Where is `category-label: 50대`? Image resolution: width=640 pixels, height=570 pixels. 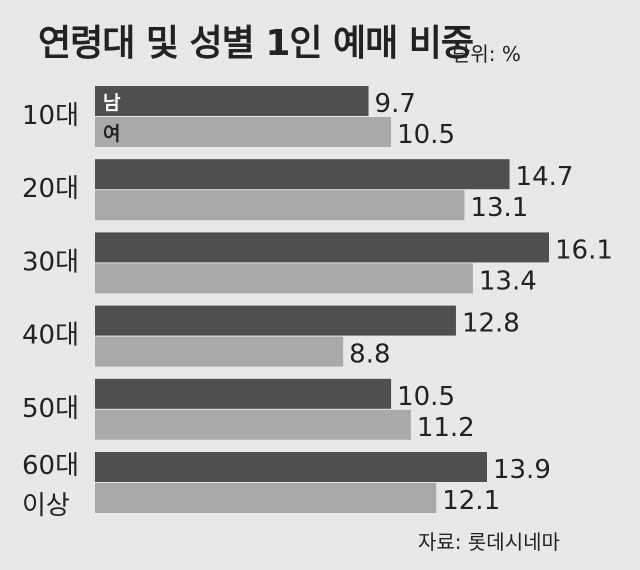 category-label: 50대 is located at coordinates (50, 409).